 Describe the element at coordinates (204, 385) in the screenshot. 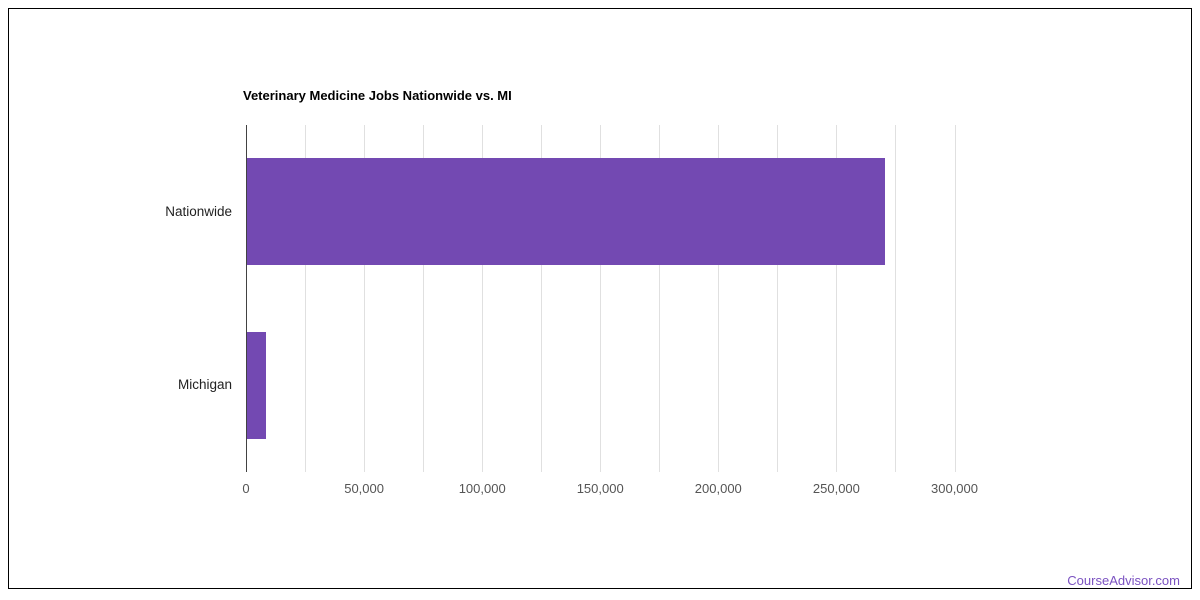

I see `category-label-michigan: Michigan` at that location.